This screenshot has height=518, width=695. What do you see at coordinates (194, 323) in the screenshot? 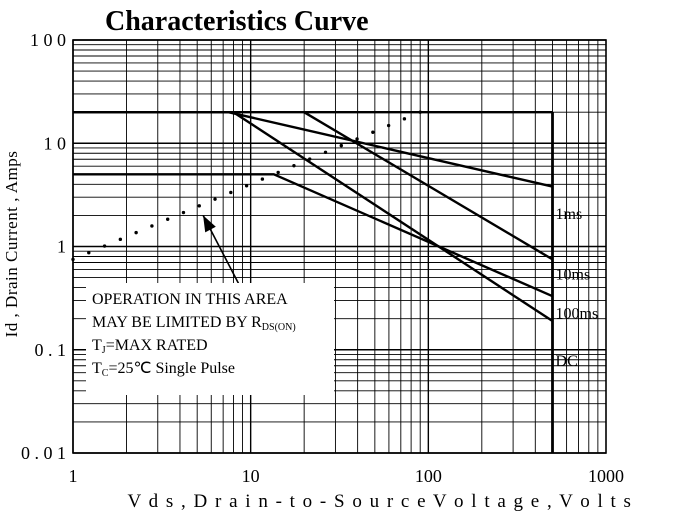
I see `annotation-line: MAY BE LIMITED BY RDS(ON)` at bounding box center [194, 323].